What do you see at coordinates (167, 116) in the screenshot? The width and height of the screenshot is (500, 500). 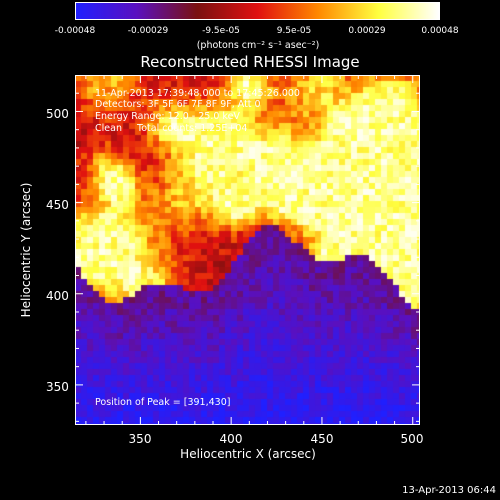 I see `info-energy: Energy Range: 12.0 - 25.0 keV` at bounding box center [167, 116].